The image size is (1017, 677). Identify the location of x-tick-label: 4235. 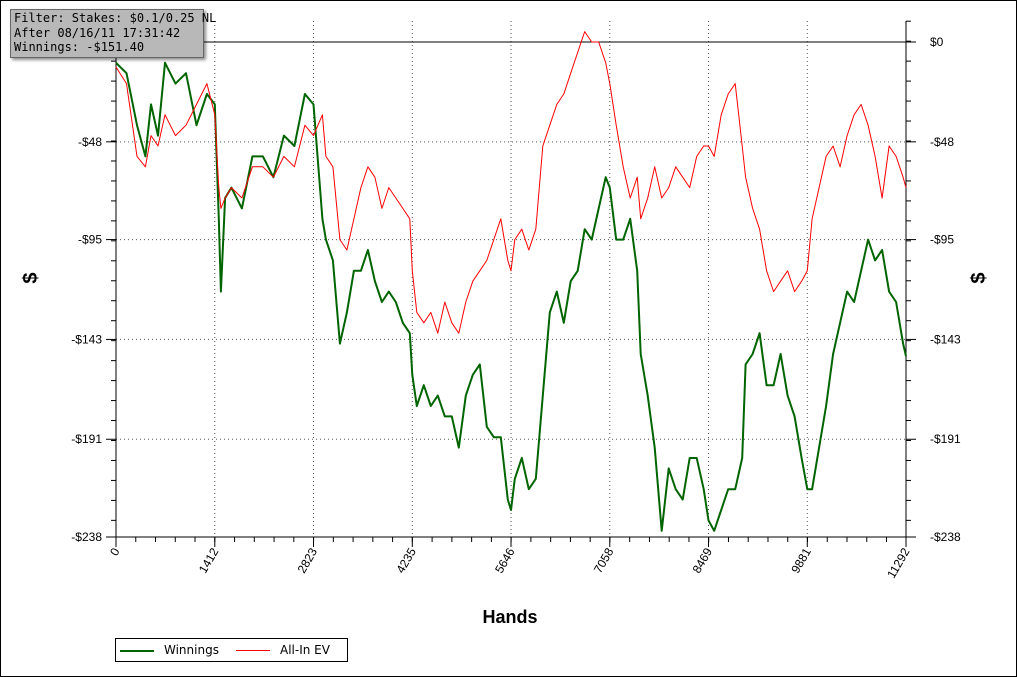
(406, 560).